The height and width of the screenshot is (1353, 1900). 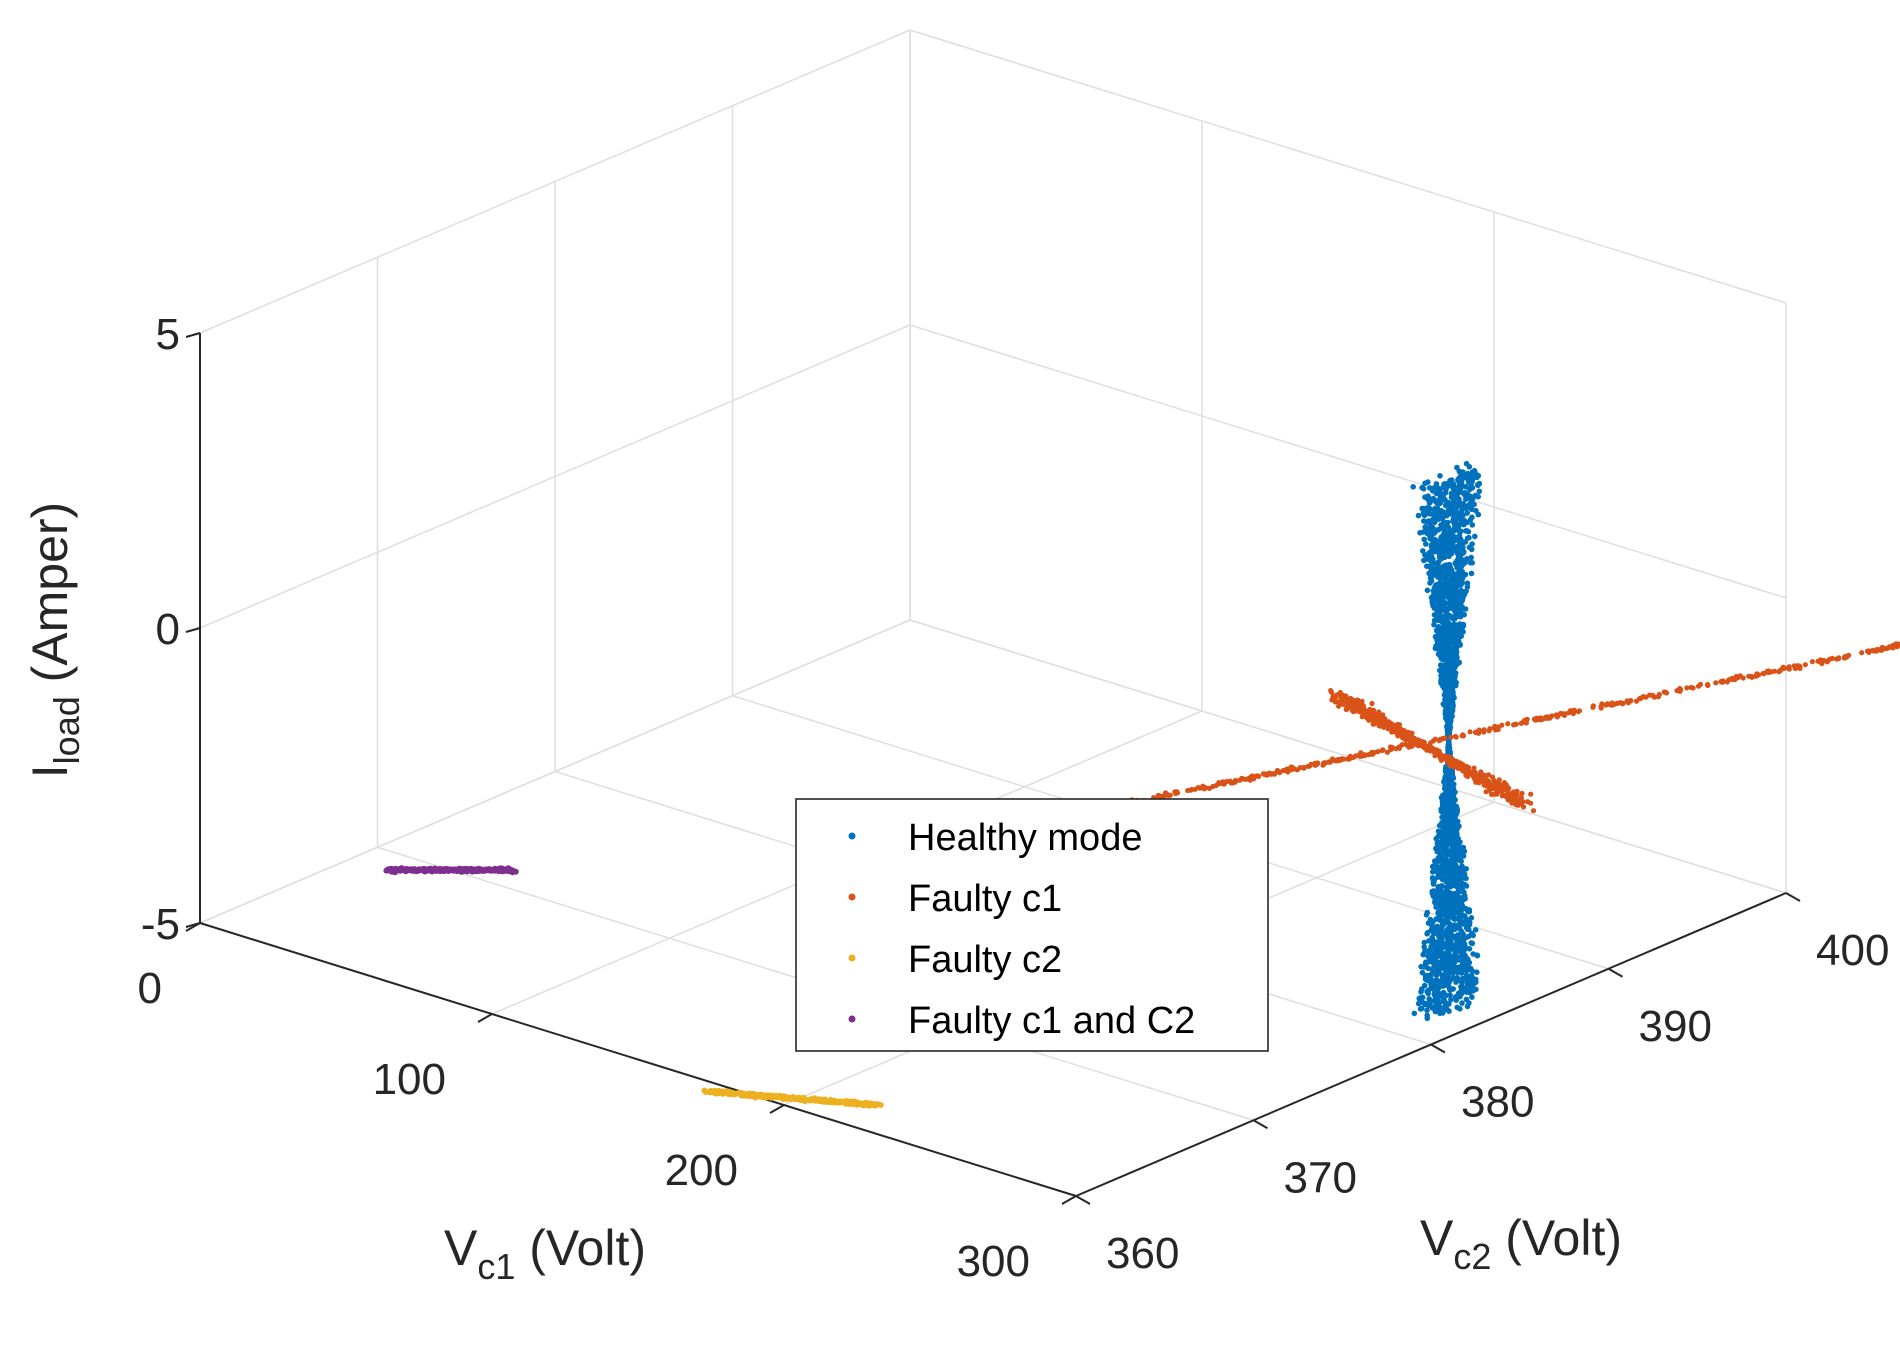 What do you see at coordinates (168, 334) in the screenshot?
I see `z-tick-label: 5` at bounding box center [168, 334].